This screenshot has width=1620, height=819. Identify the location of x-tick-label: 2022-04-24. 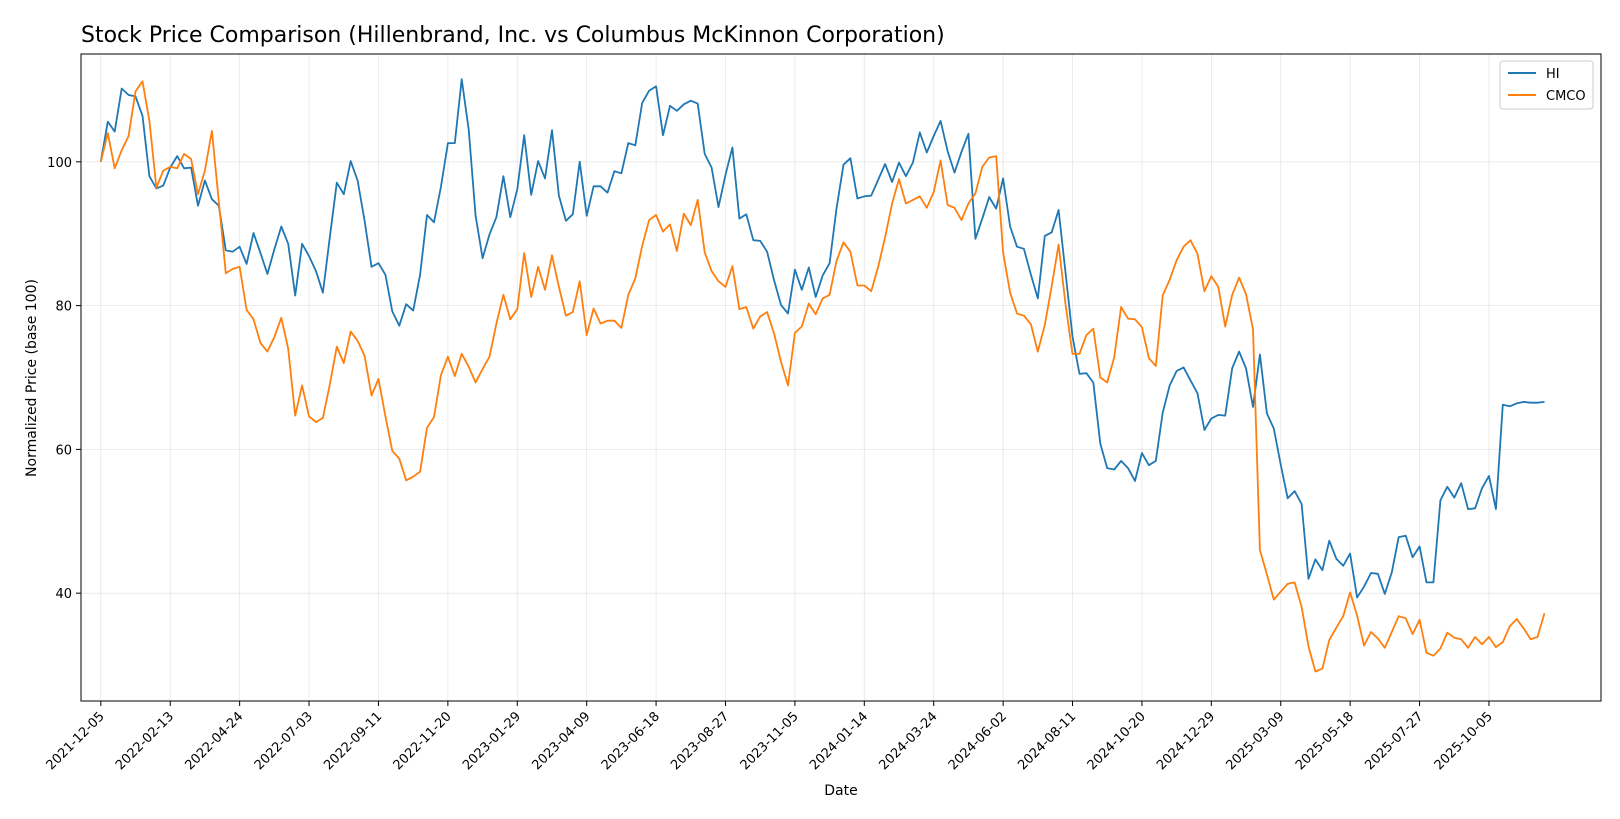
(214, 741).